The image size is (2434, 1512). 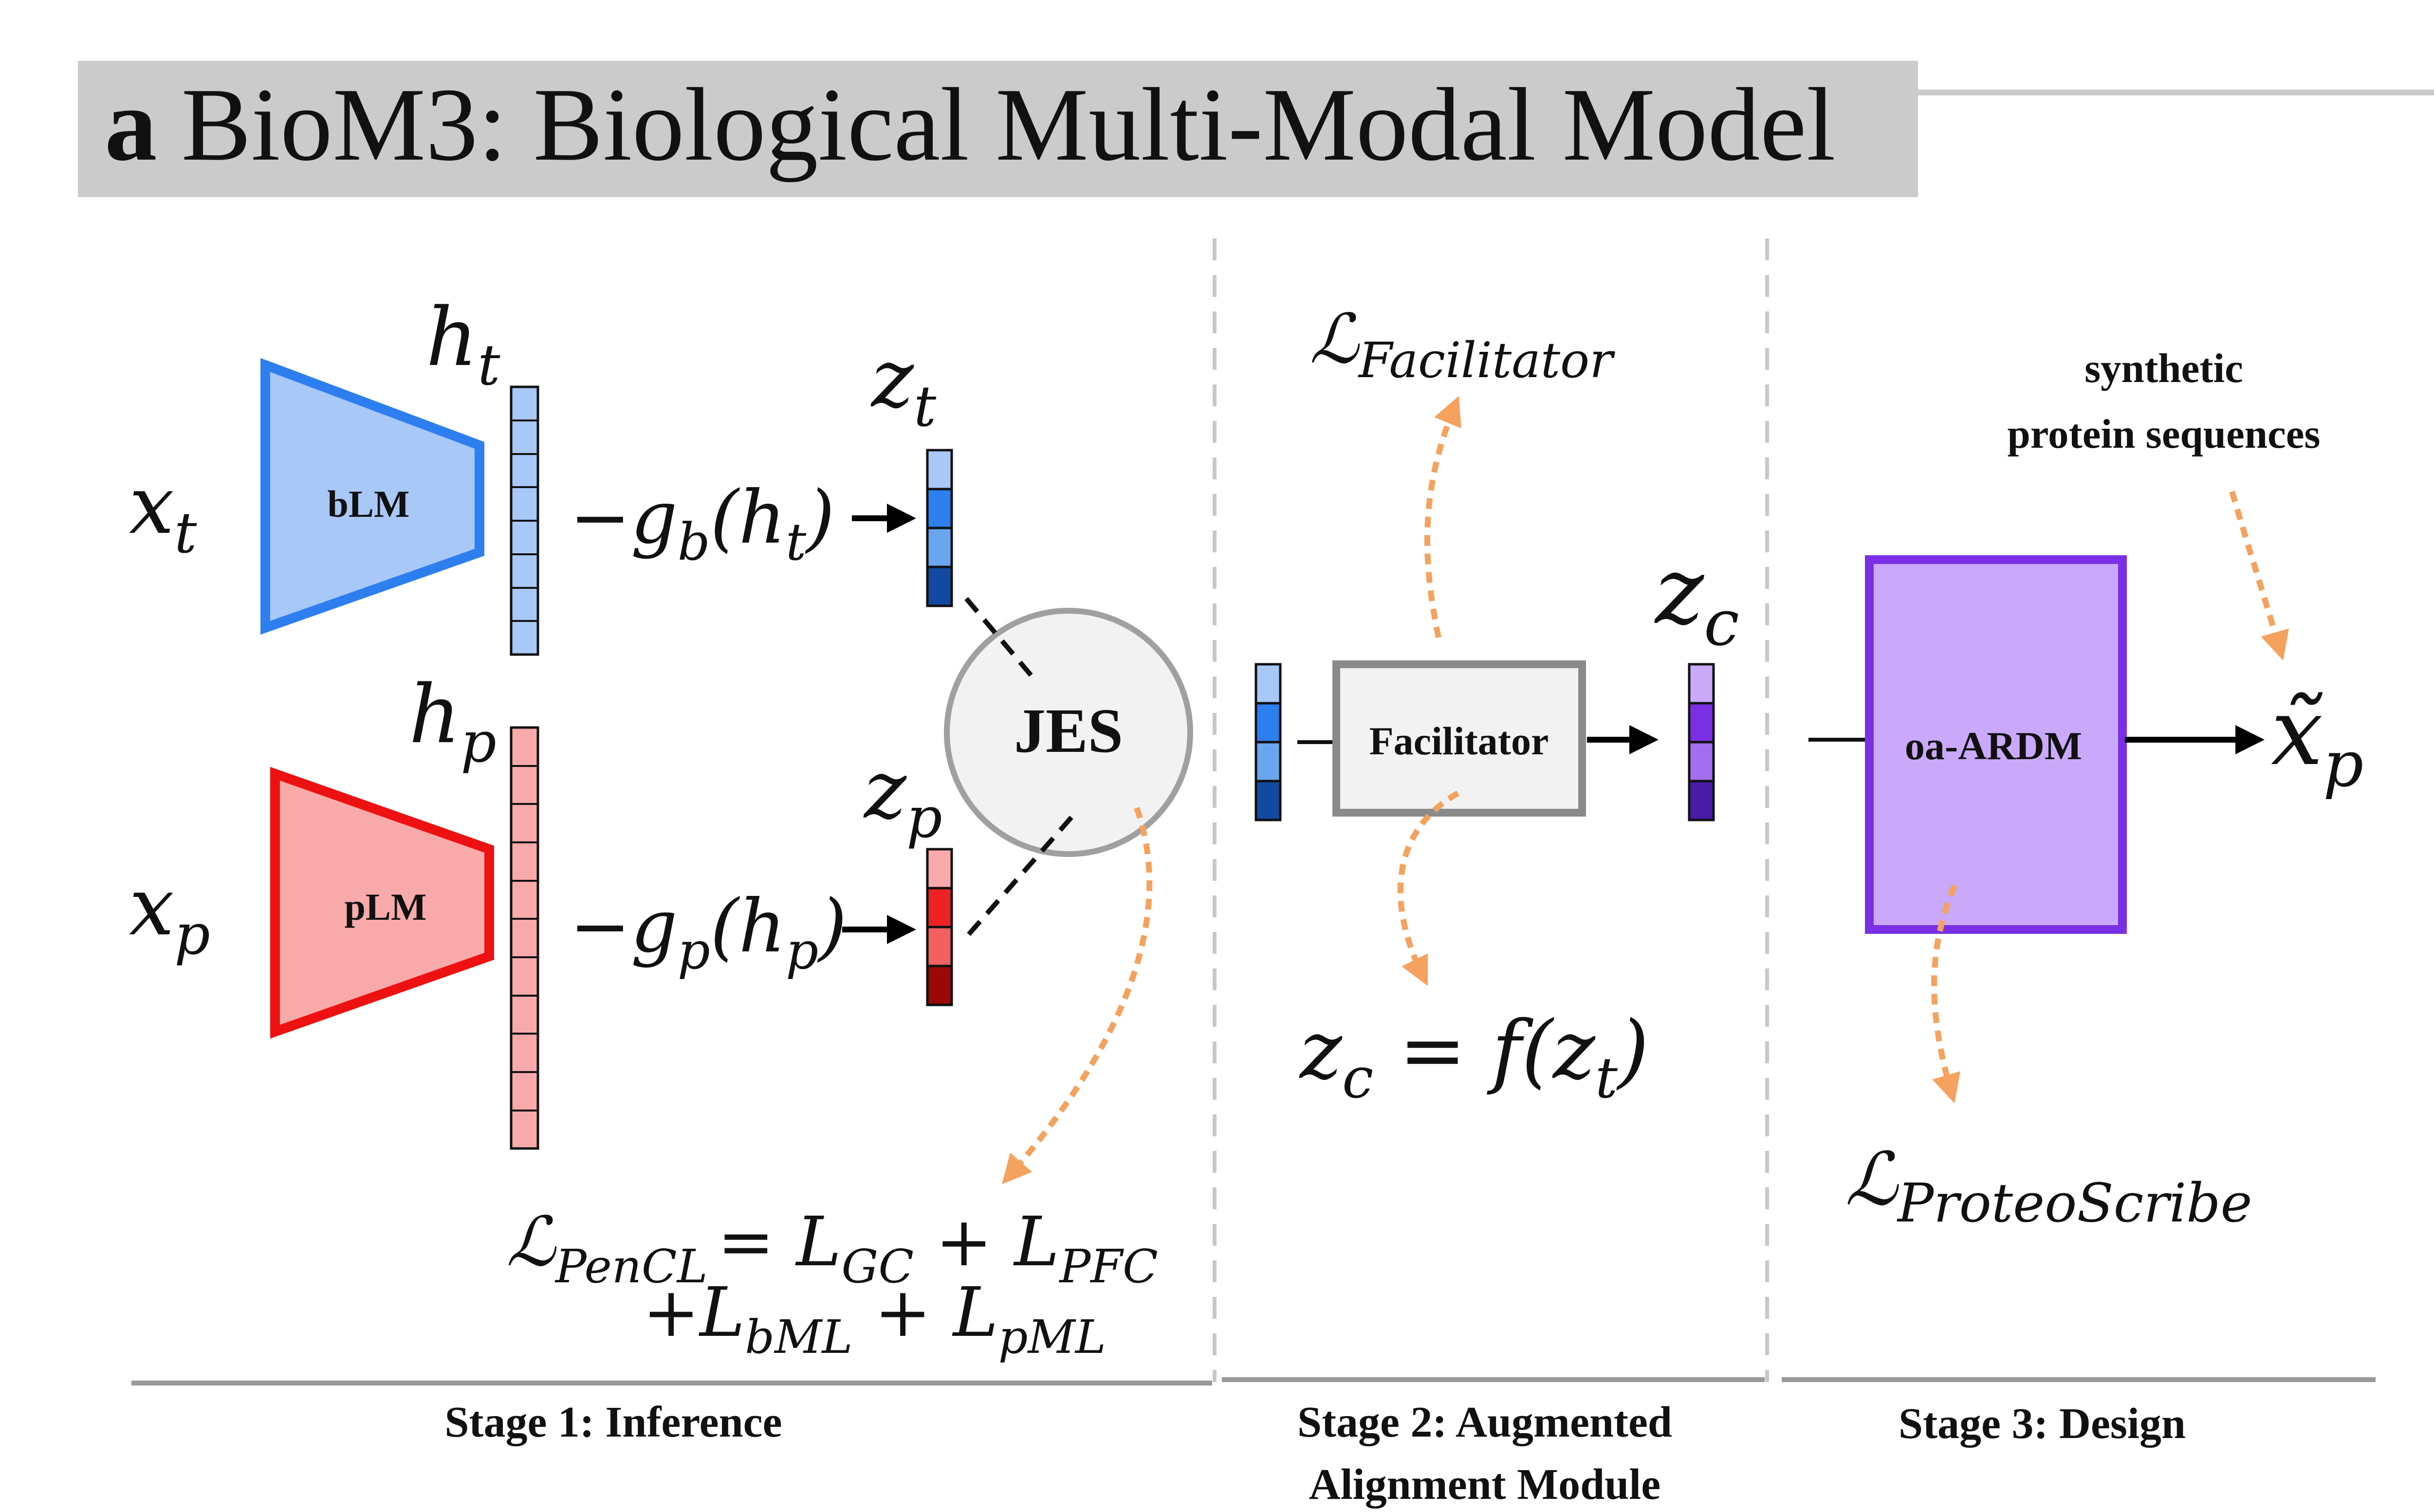 What do you see at coordinates (1009, 124) in the screenshot?
I see `title-text: BioM3: Biological Multi-Modal Model` at bounding box center [1009, 124].